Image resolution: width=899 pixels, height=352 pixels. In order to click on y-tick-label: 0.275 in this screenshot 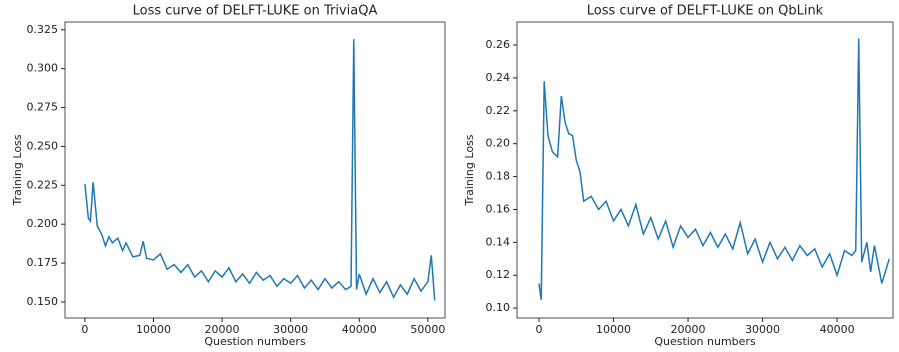, I will do `click(43, 107)`.